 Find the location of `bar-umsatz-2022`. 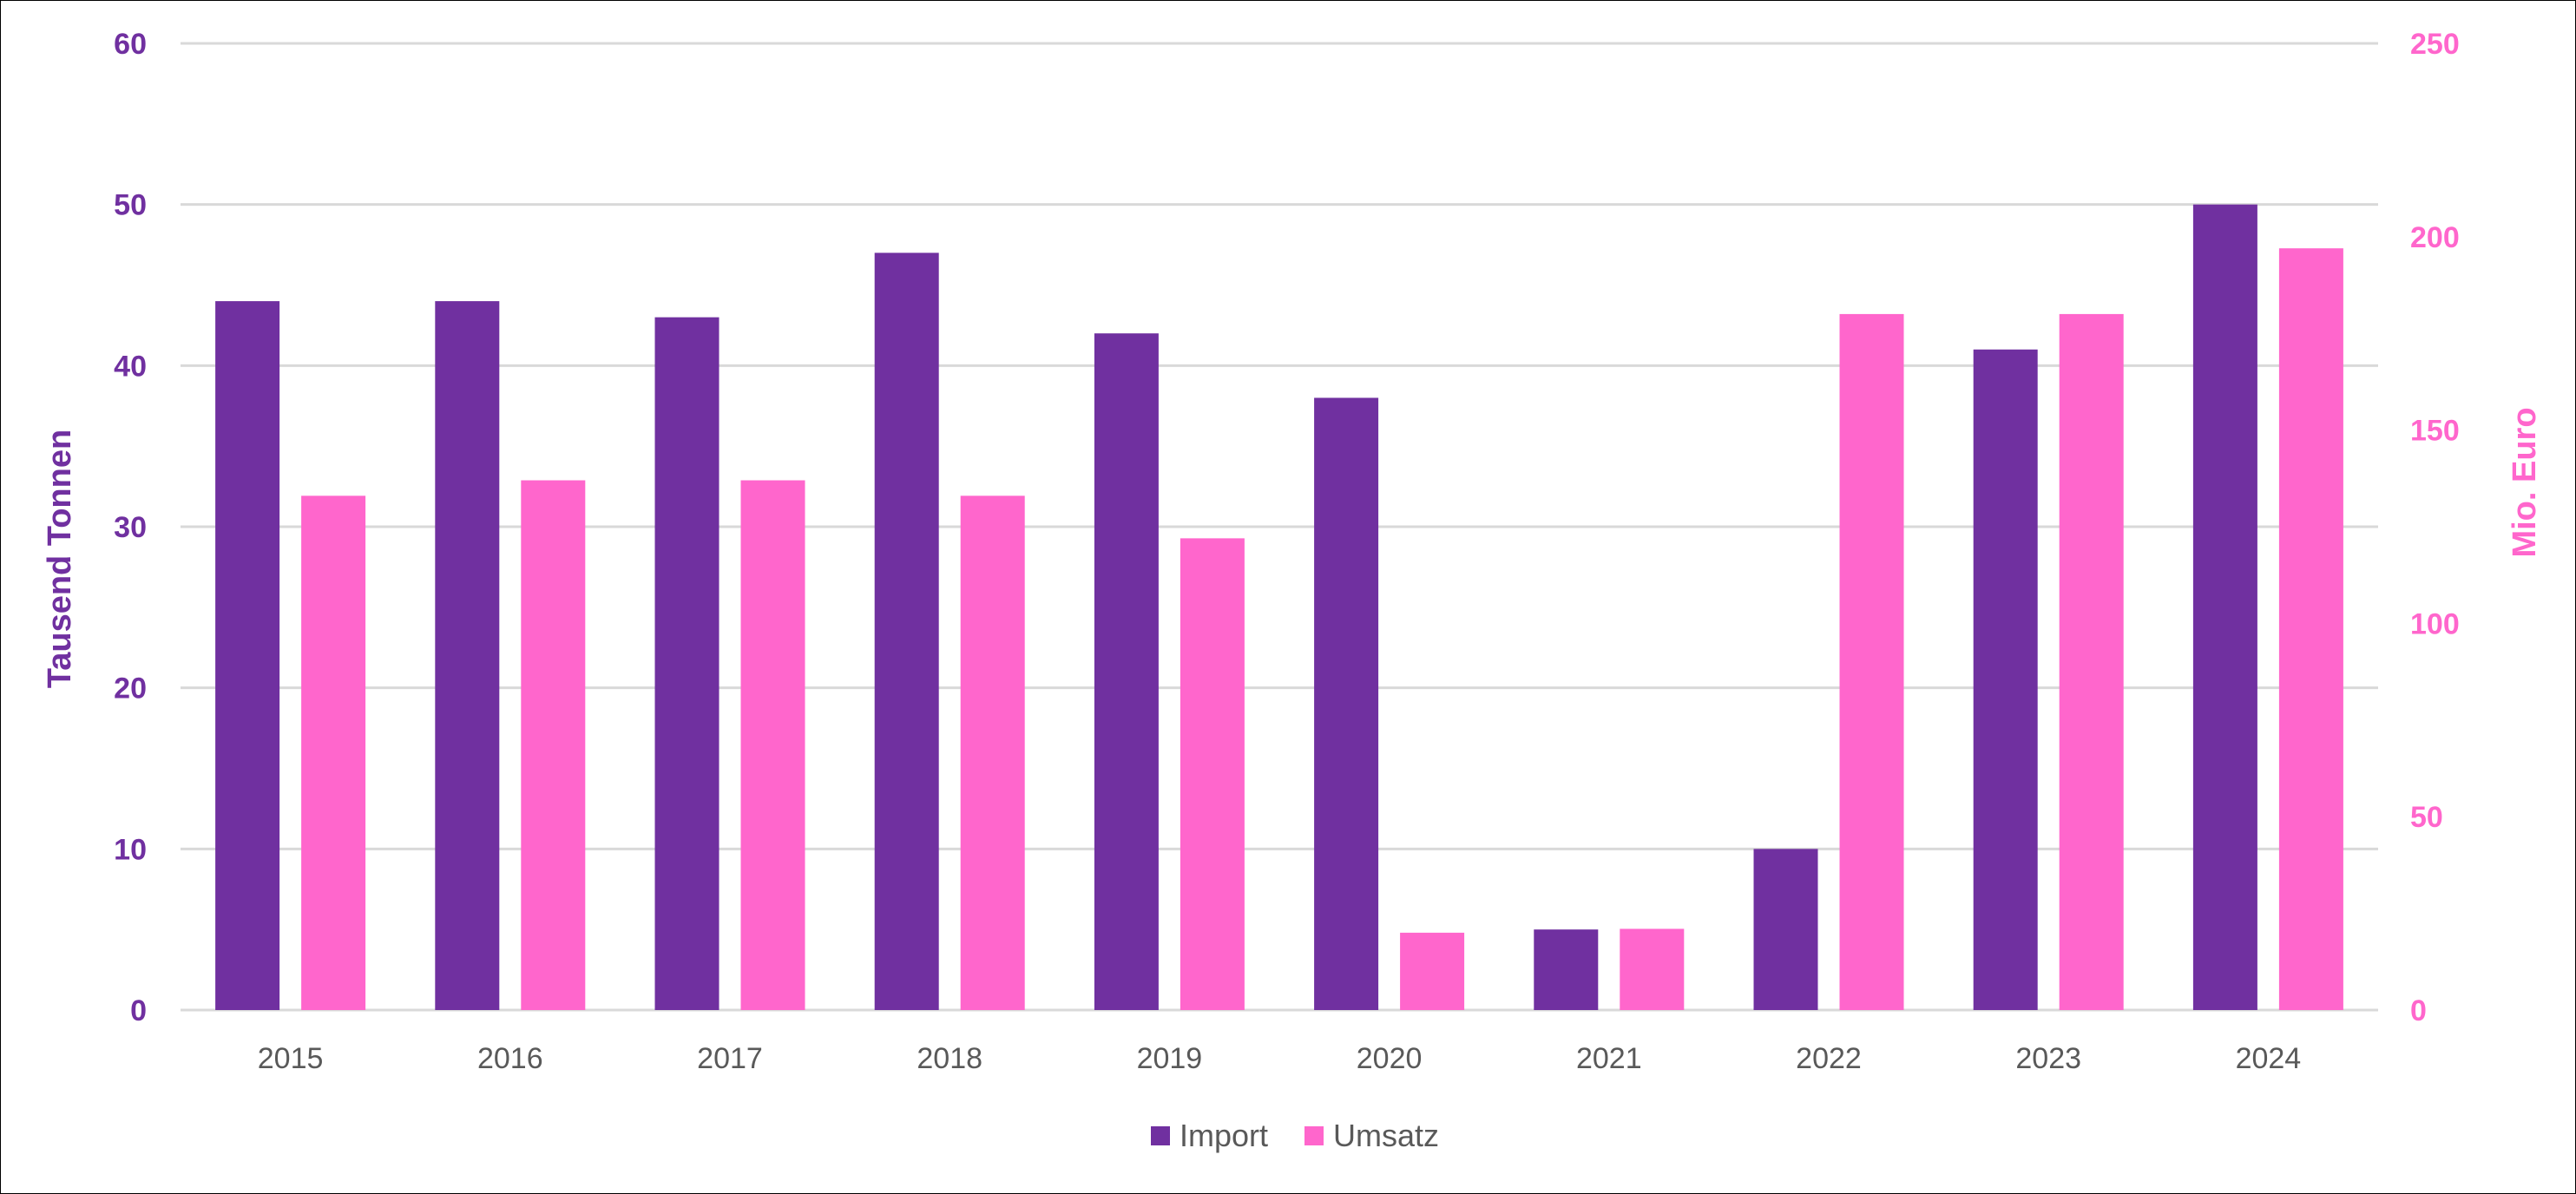

bar-umsatz-2022 is located at coordinates (1871, 661).